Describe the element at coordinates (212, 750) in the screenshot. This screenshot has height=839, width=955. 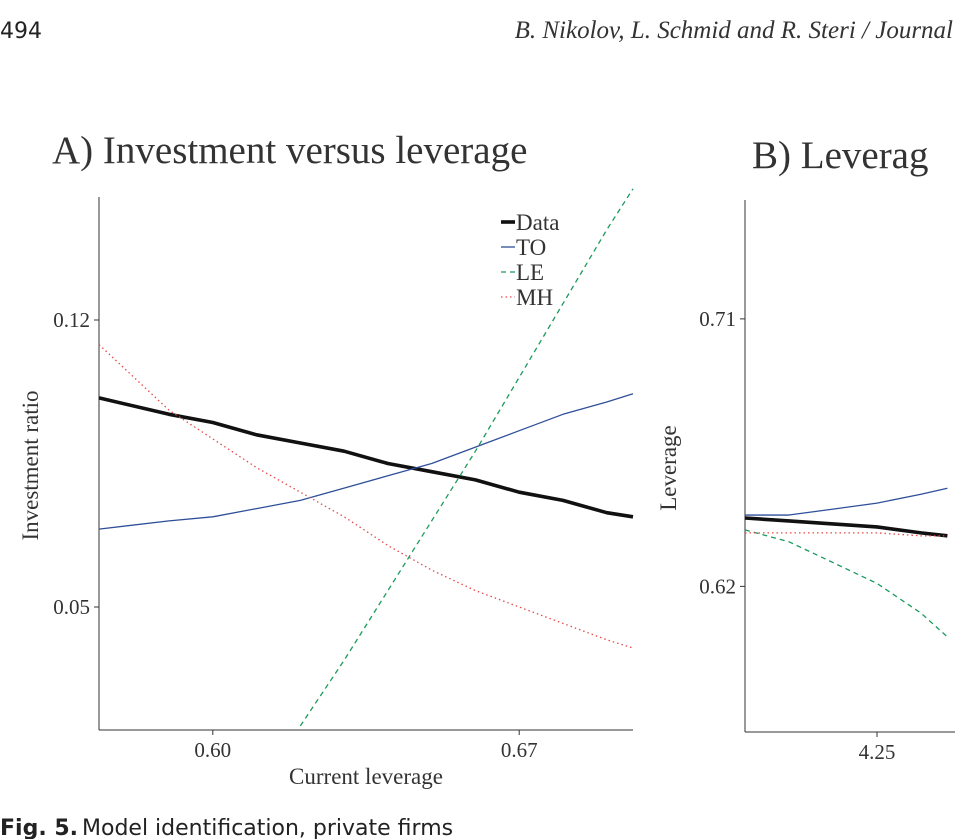
I see `x-tick-label: 0.60` at that location.